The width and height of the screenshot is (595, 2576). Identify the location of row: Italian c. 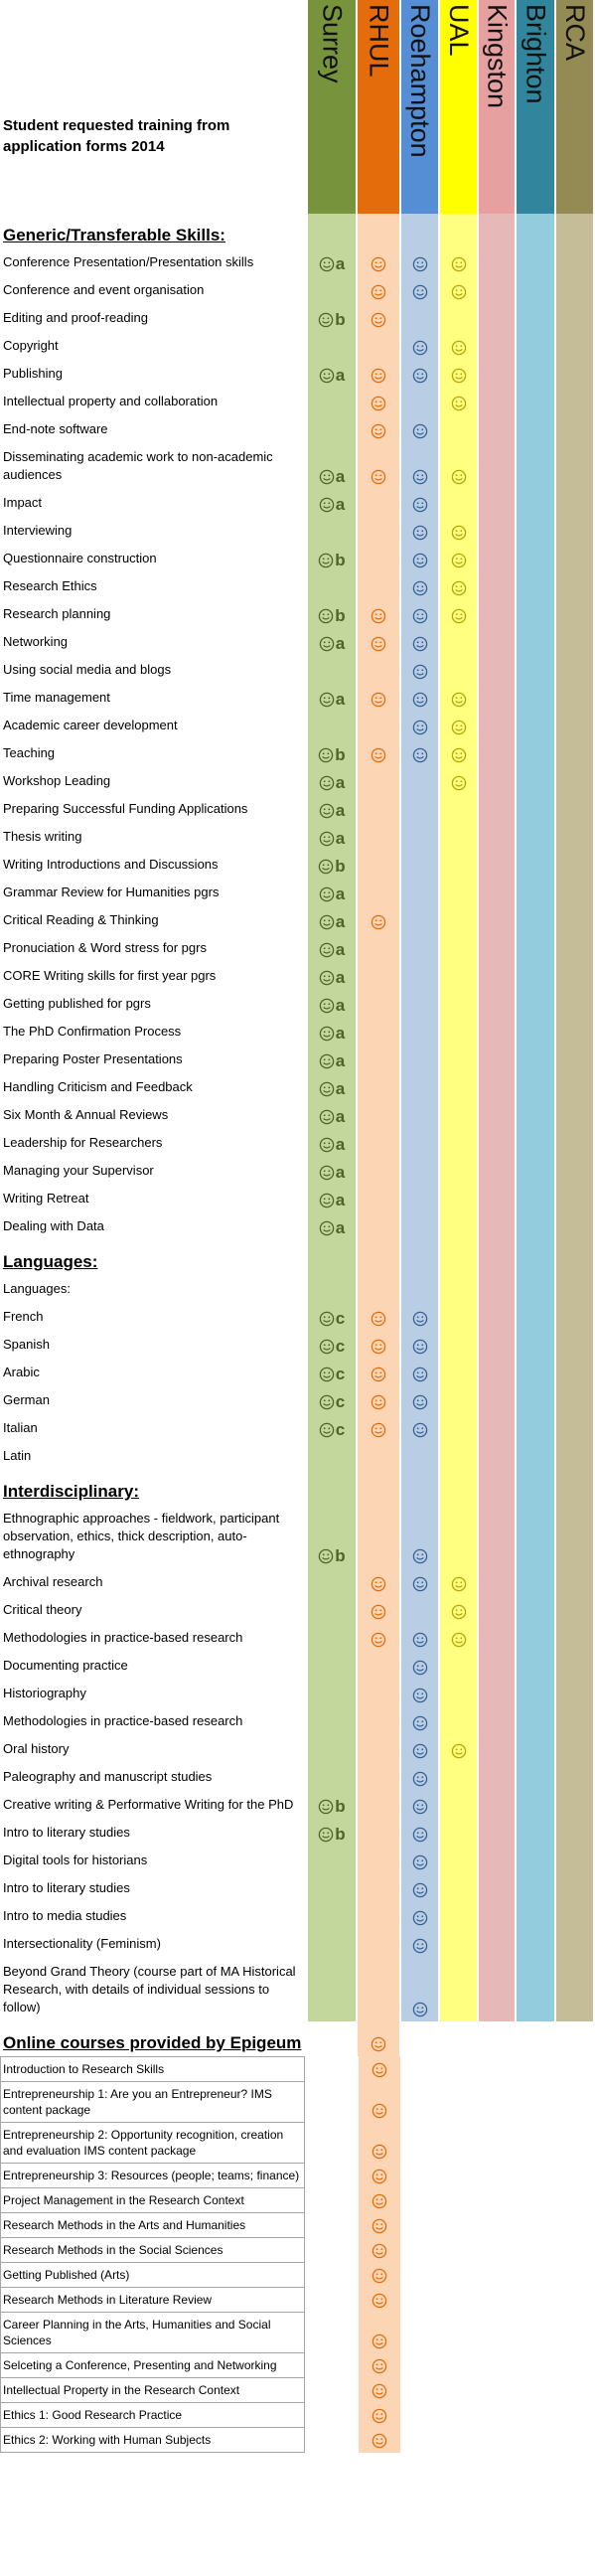
(297, 1428).